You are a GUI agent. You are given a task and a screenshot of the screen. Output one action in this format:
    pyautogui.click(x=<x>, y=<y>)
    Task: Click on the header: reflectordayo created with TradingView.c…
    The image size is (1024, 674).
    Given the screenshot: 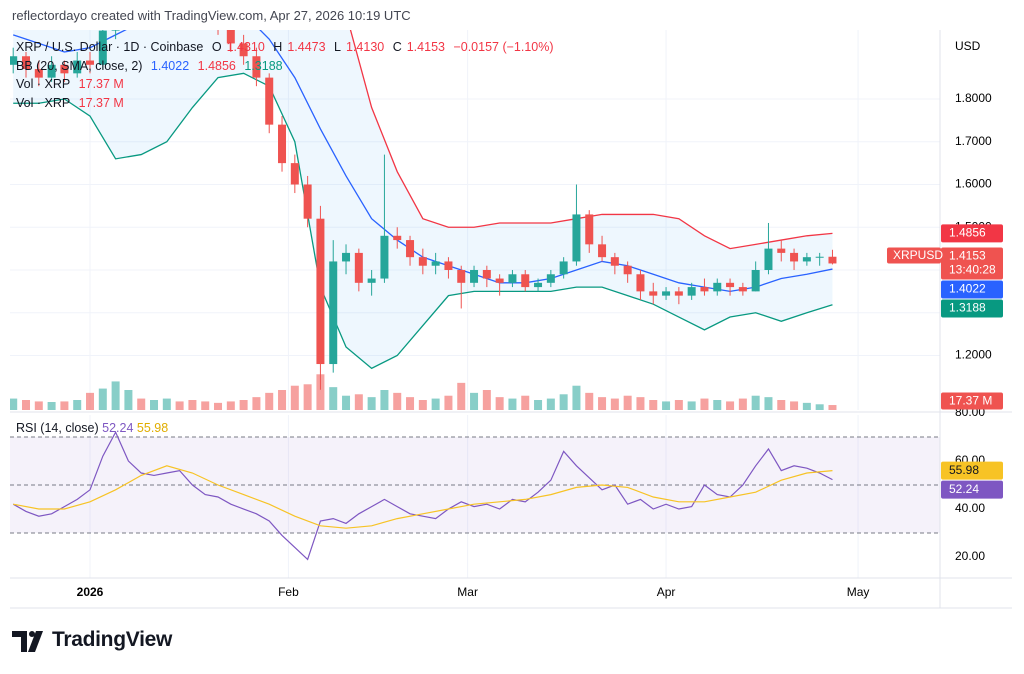 What is the action you would take?
    pyautogui.click(x=211, y=15)
    